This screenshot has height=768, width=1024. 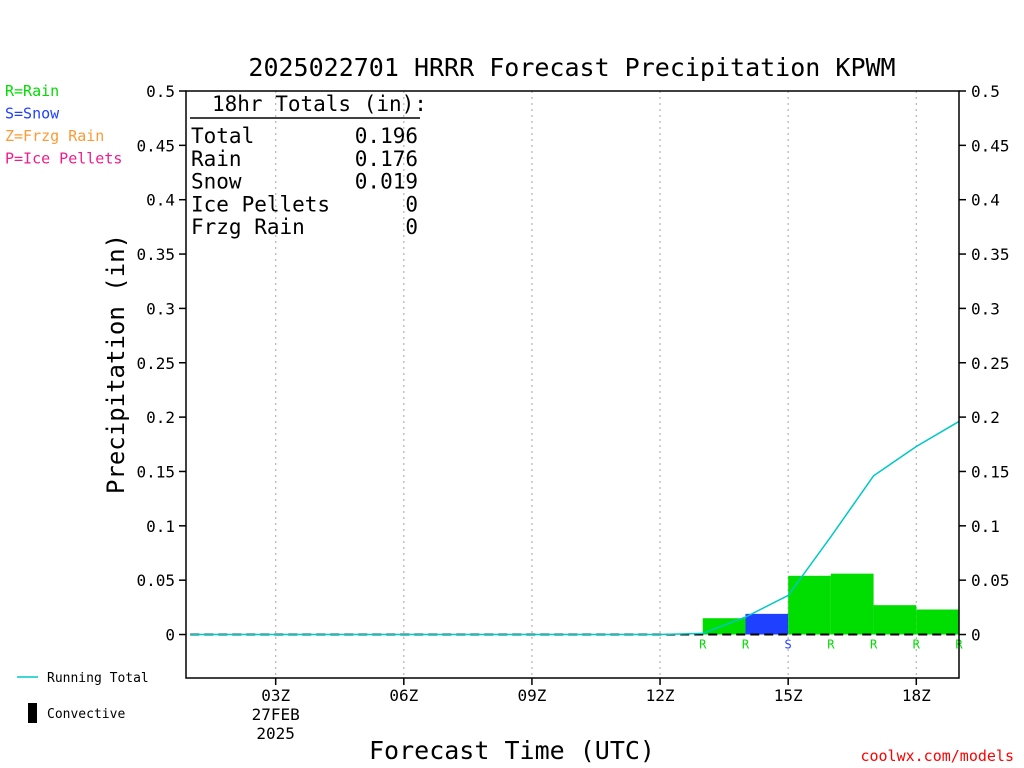 What do you see at coordinates (248, 227) in the screenshot?
I see `totals-row-label: Frzg Rain` at bounding box center [248, 227].